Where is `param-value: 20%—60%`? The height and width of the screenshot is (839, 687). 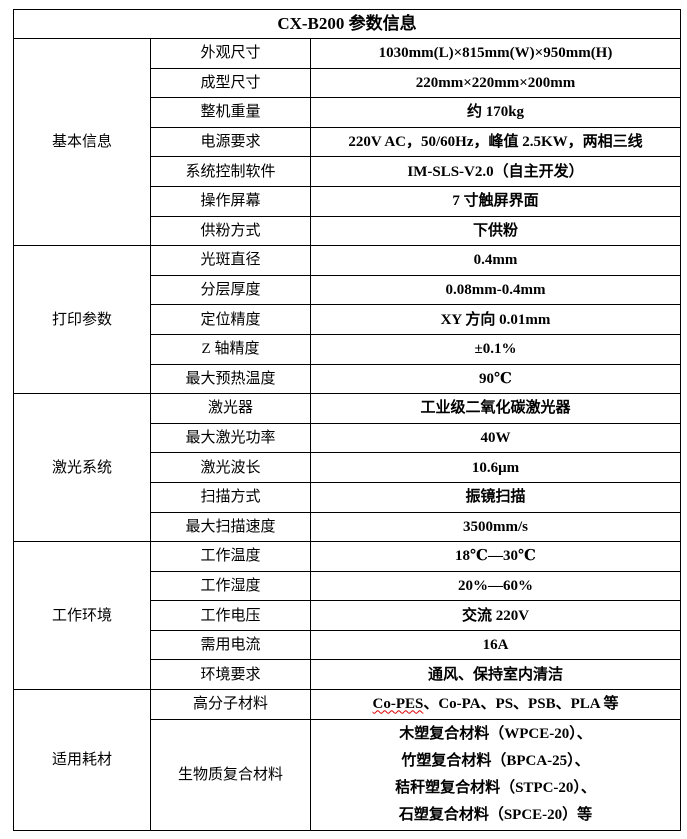 param-value: 20%—60% is located at coordinates (495, 586).